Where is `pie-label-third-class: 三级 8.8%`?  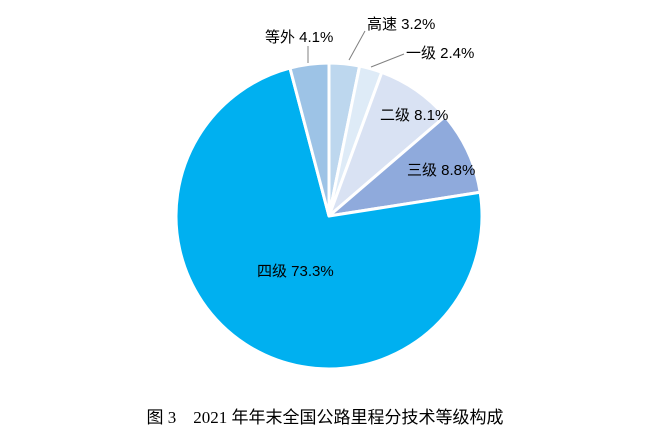
pie-label-third-class: 三级 8.8% is located at coordinates (441, 170).